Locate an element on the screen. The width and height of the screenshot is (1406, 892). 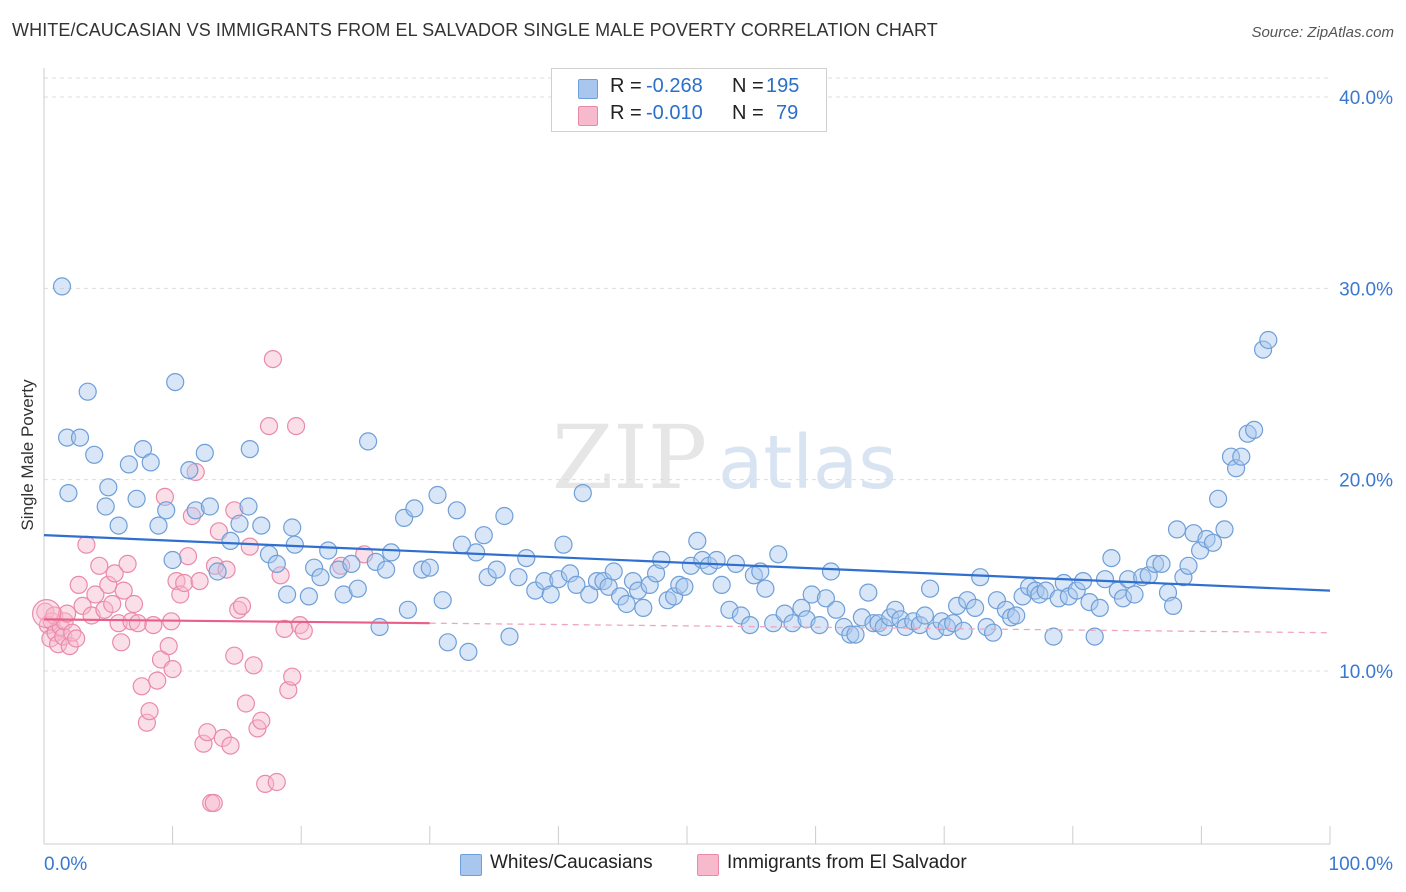
legend-r-label: R = is located at coordinates (626, 113).